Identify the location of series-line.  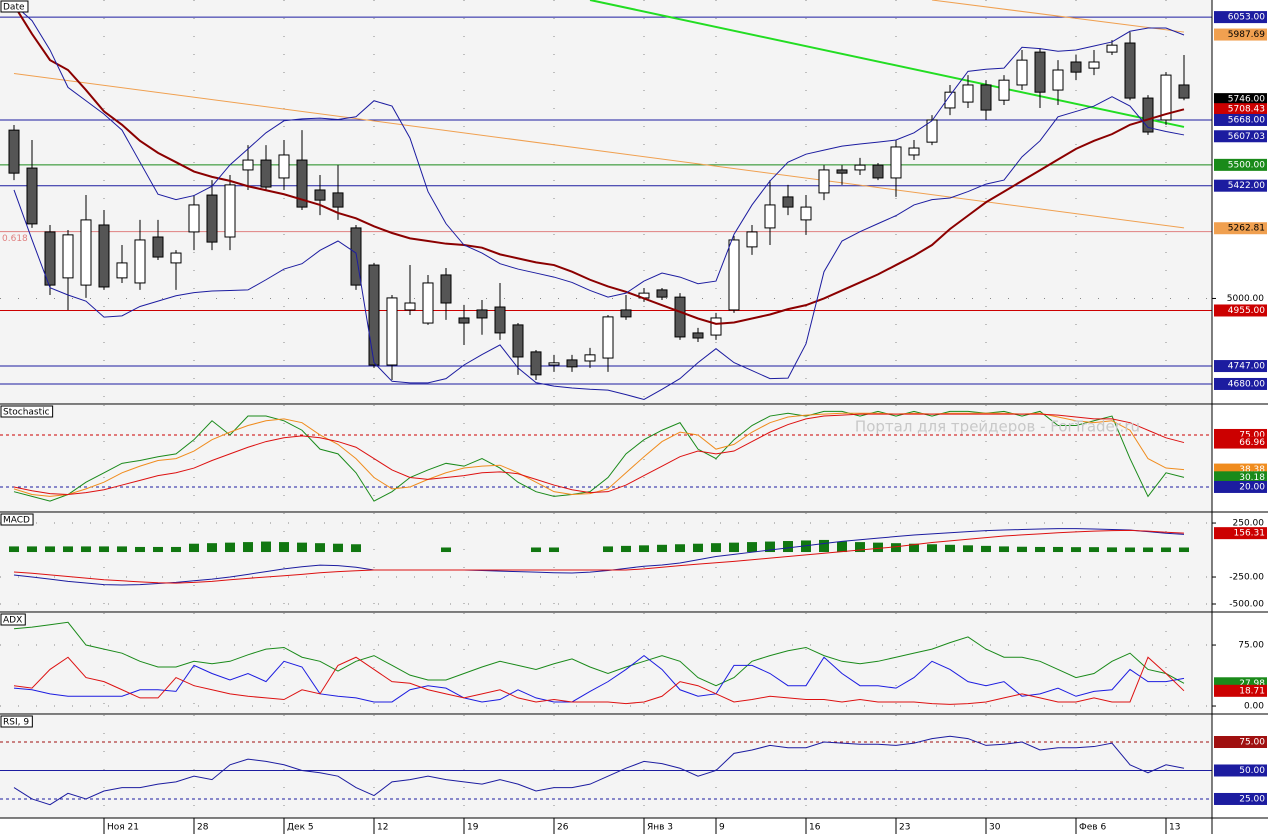
(599, 680).